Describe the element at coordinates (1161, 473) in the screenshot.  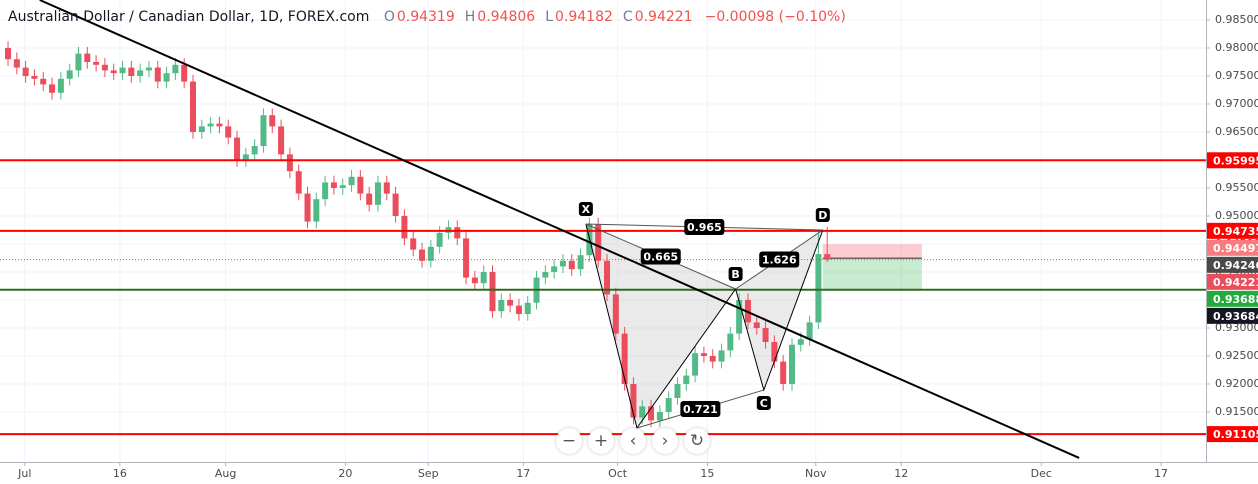
I see `x-tick-label: 17` at that location.